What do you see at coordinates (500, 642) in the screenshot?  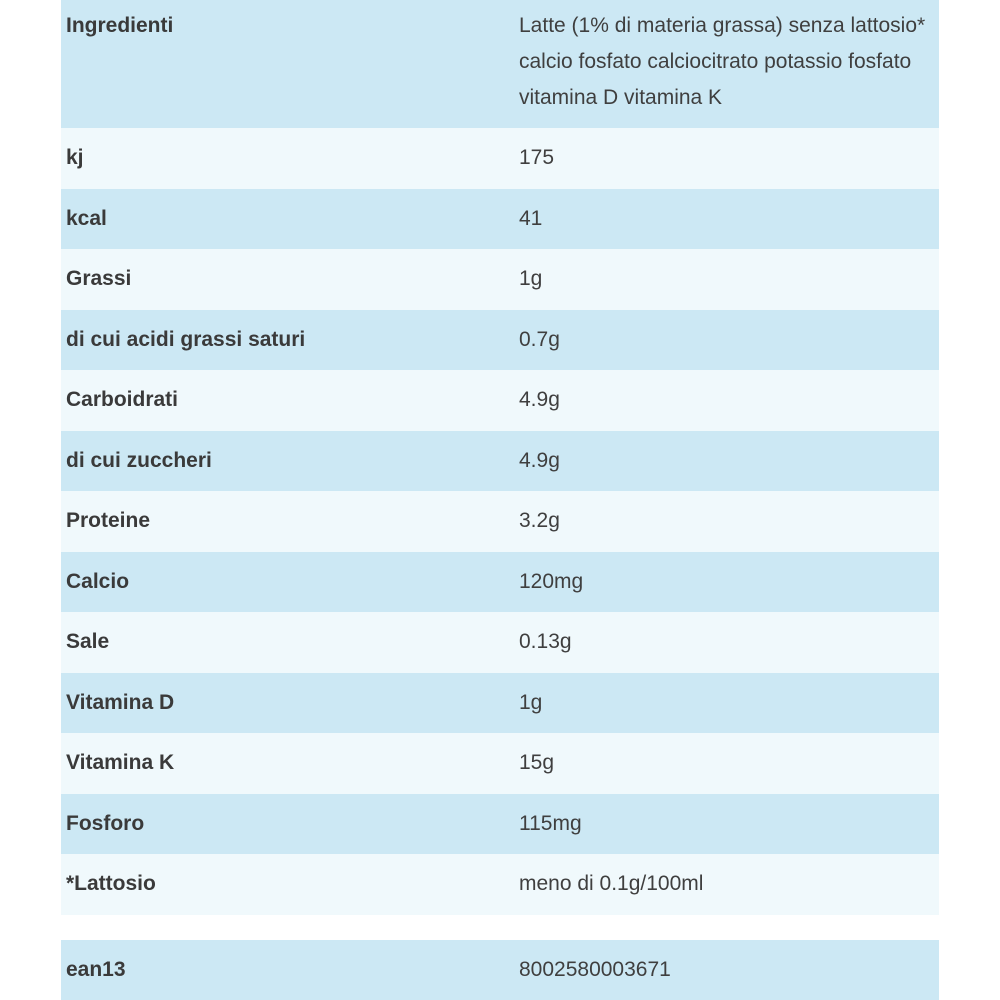 I see `nutrition-row: Sale 0.13g` at bounding box center [500, 642].